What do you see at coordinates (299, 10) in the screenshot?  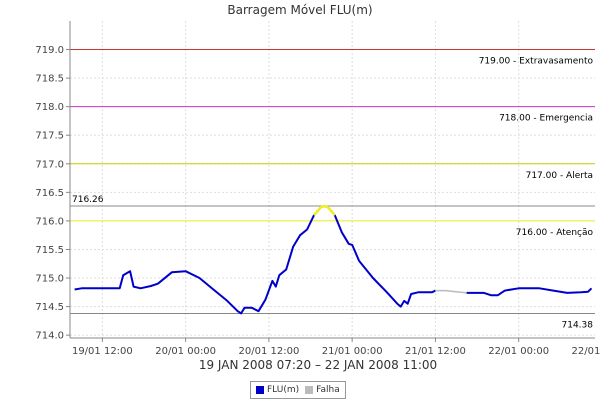 I see `chart-title: Barragem Móvel FLU(m)` at bounding box center [299, 10].